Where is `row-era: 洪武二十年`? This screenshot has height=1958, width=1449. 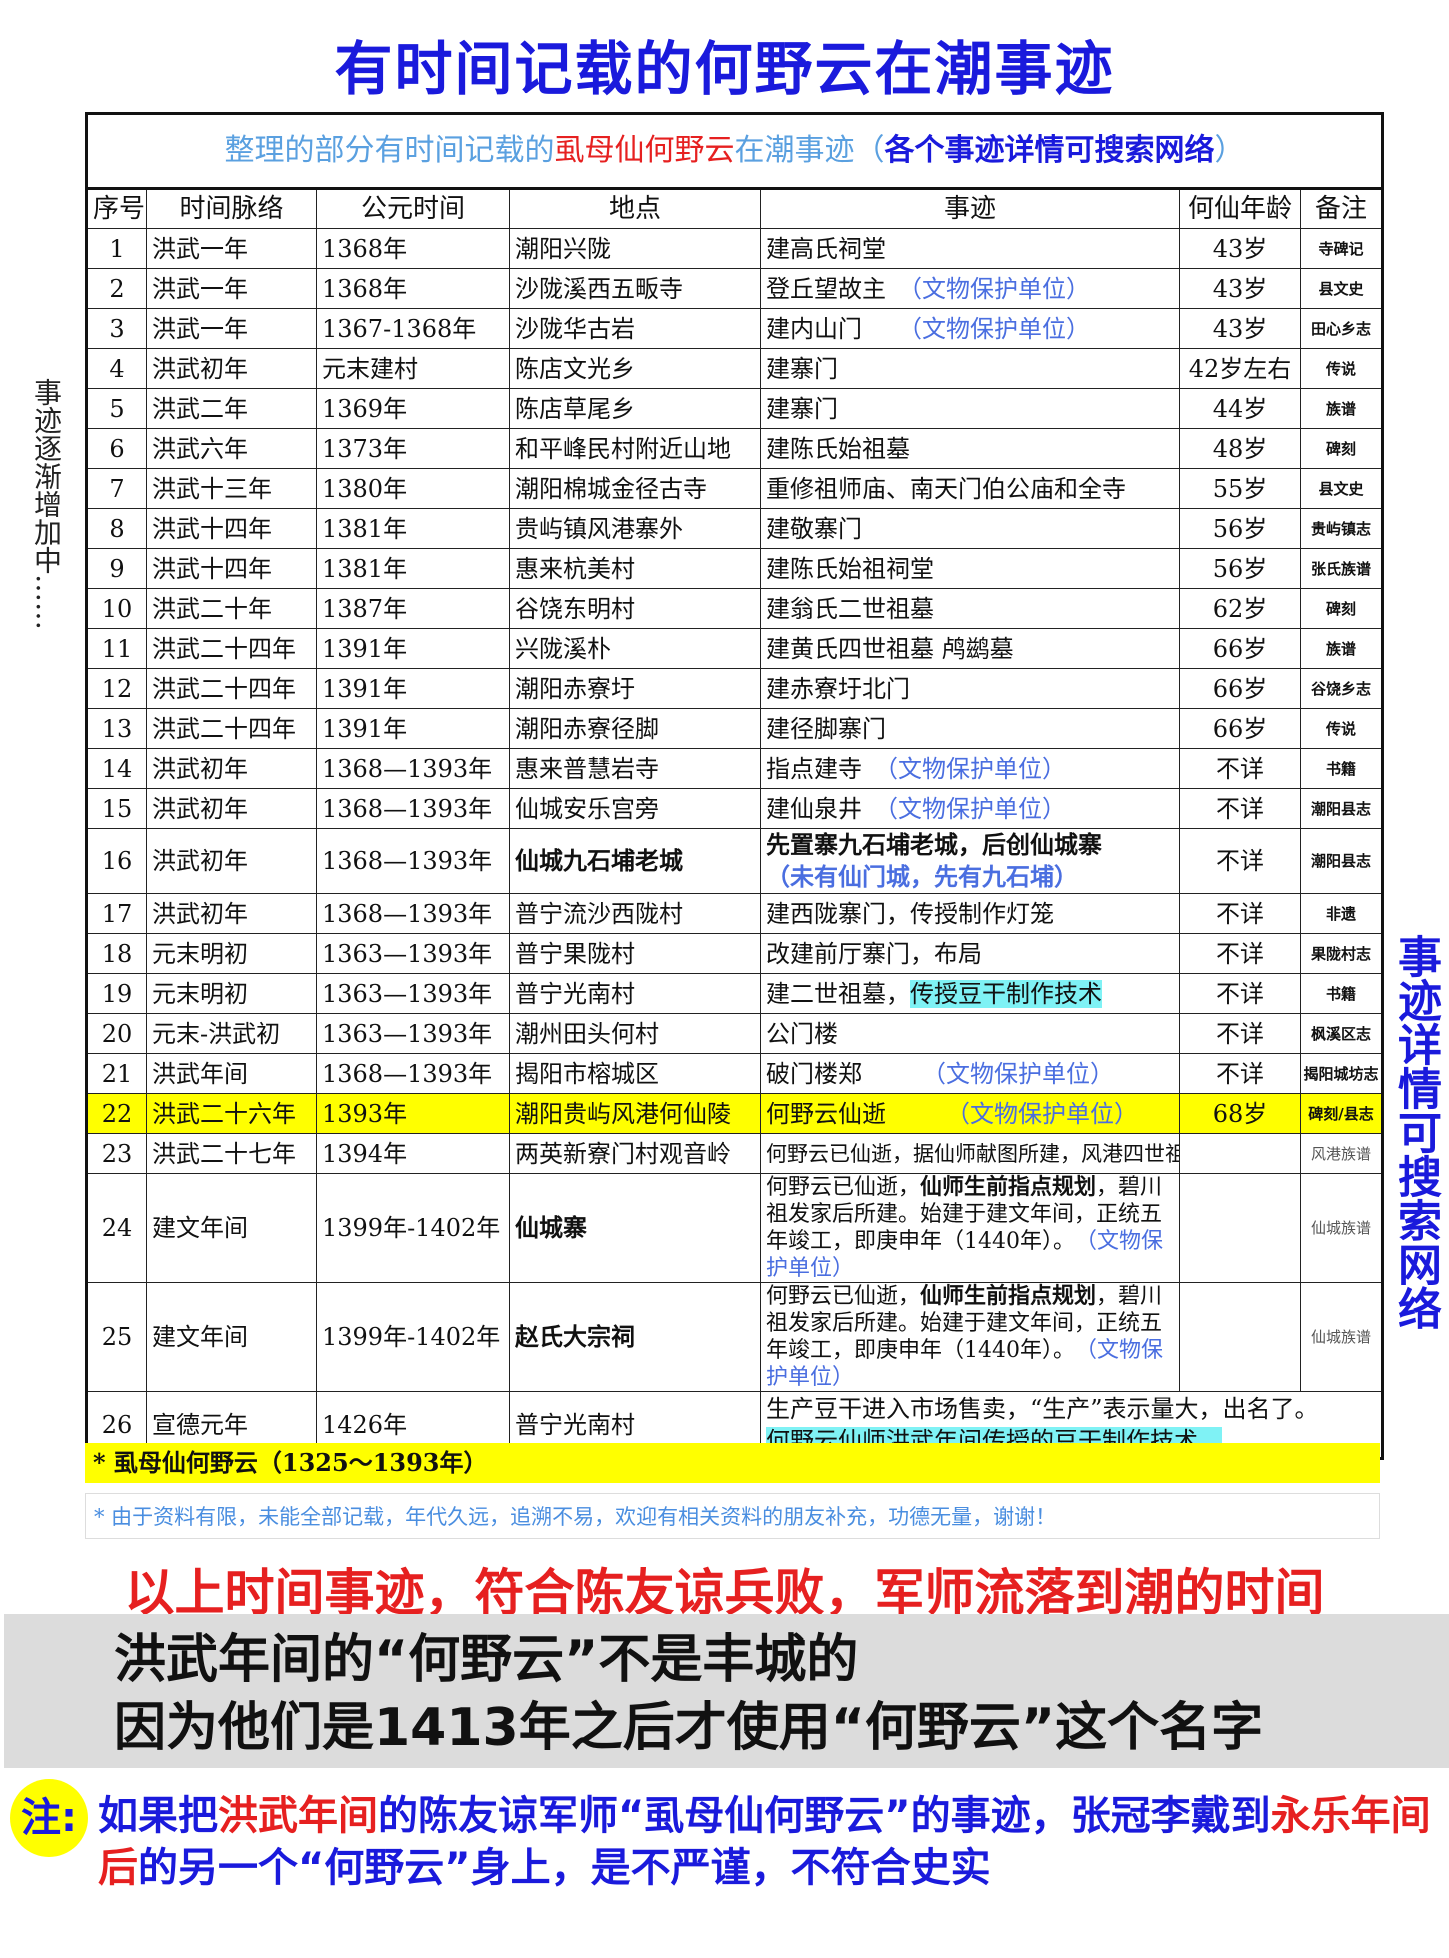
row-era: 洪武二十年 is located at coordinates (231, 608).